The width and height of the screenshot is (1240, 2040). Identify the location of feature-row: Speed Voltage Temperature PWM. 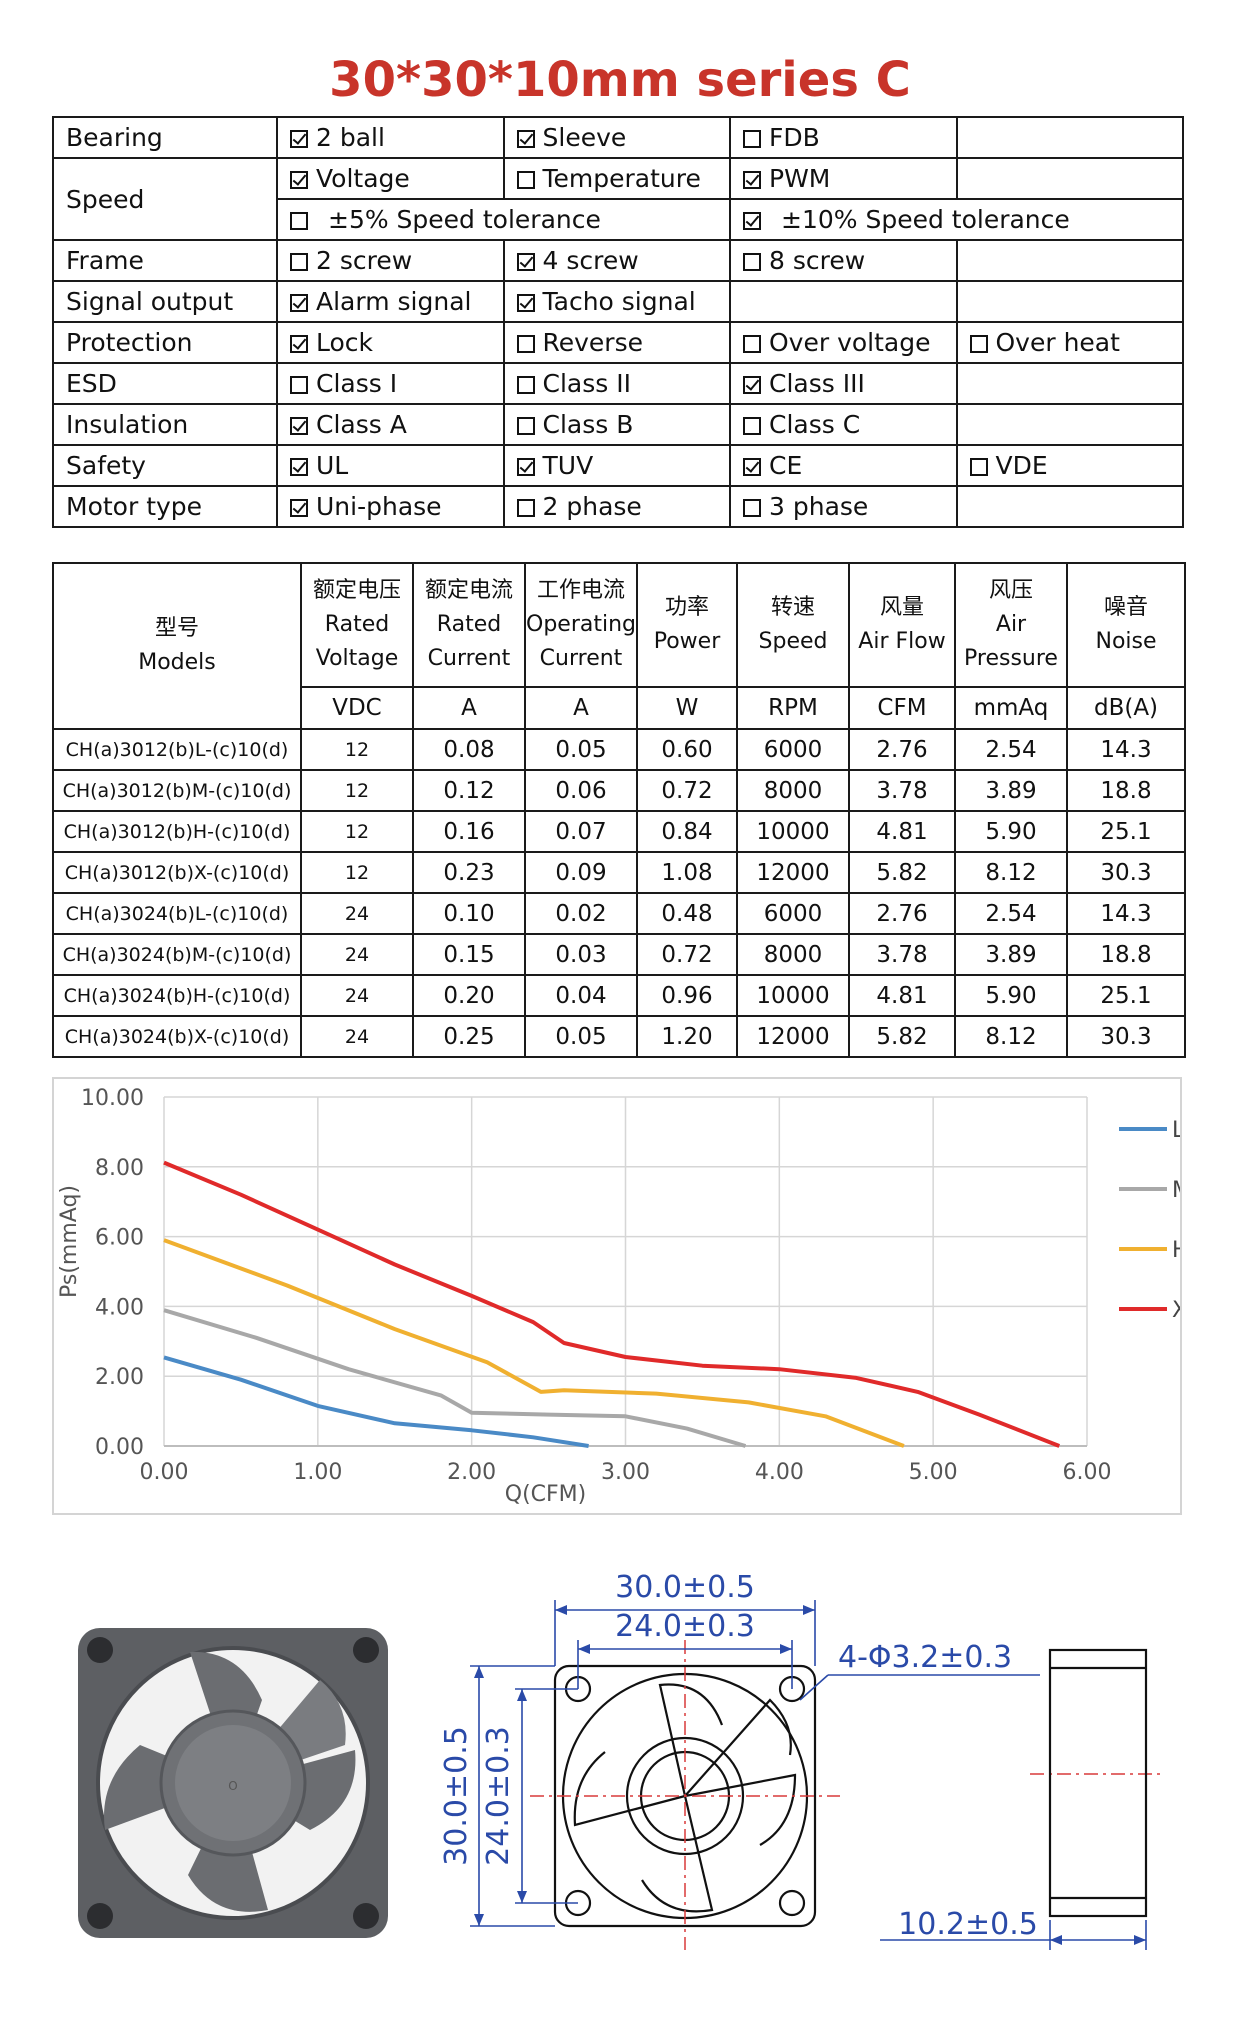
(618, 199).